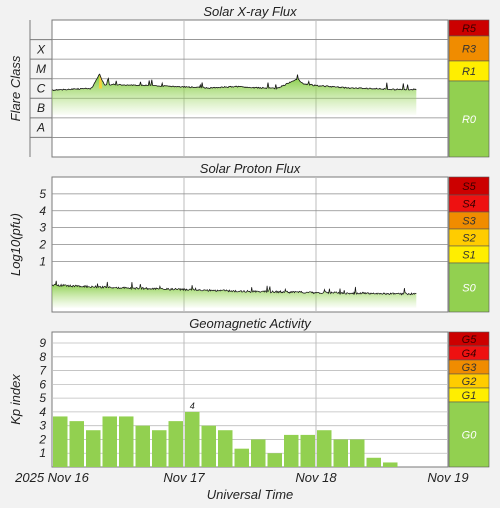 The height and width of the screenshot is (508, 500). What do you see at coordinates (234, 288) in the screenshot?
I see `proton-flux-line` at bounding box center [234, 288].